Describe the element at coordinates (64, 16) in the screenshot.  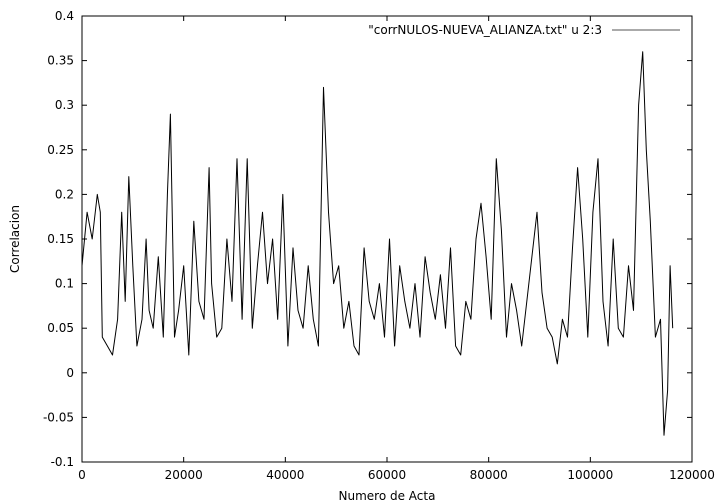
I see `y-tick-label: 0.4` at that location.